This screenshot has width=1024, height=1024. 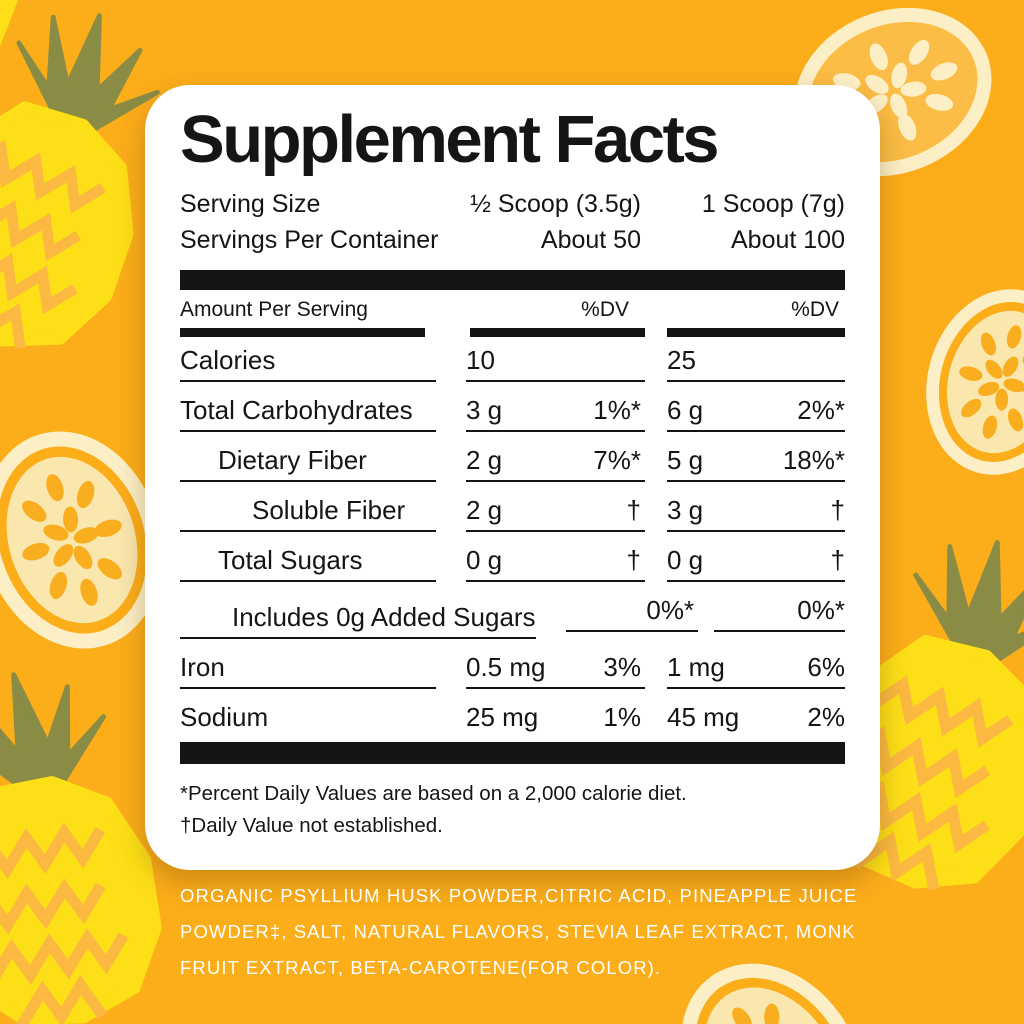 What do you see at coordinates (632, 614) in the screenshot?
I see `half-scoop-cell: 0%*` at bounding box center [632, 614].